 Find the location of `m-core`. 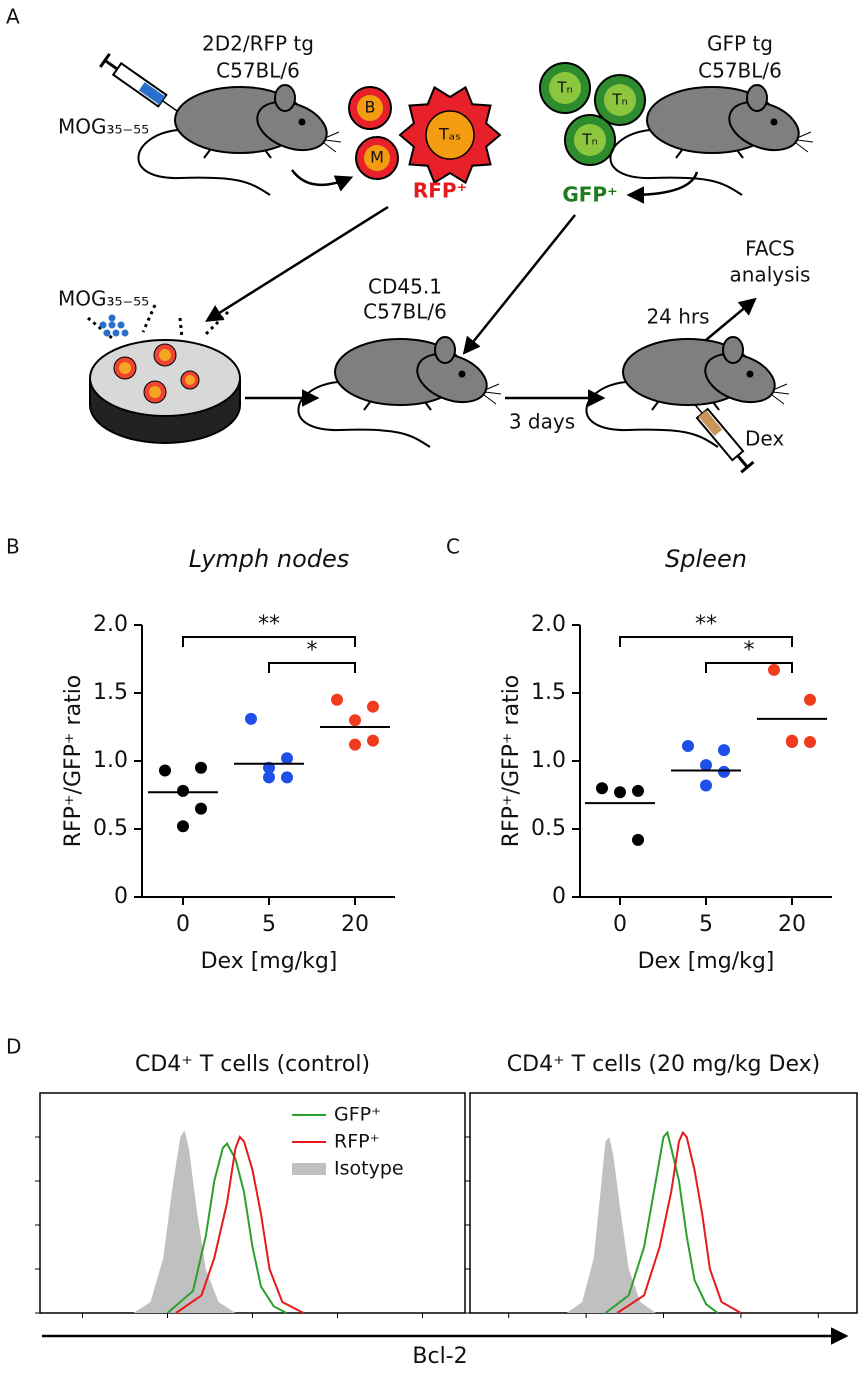

m-core is located at coordinates (377, 158).